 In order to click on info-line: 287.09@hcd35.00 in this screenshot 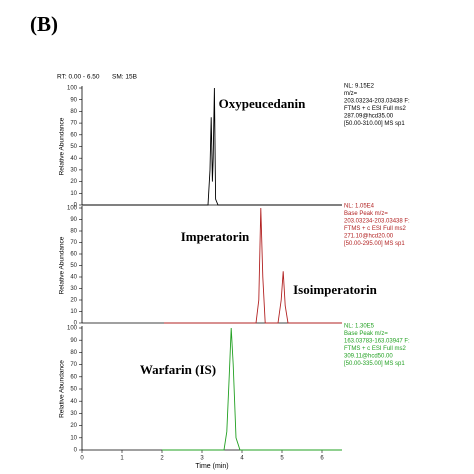, I will do `click(369, 117)`.